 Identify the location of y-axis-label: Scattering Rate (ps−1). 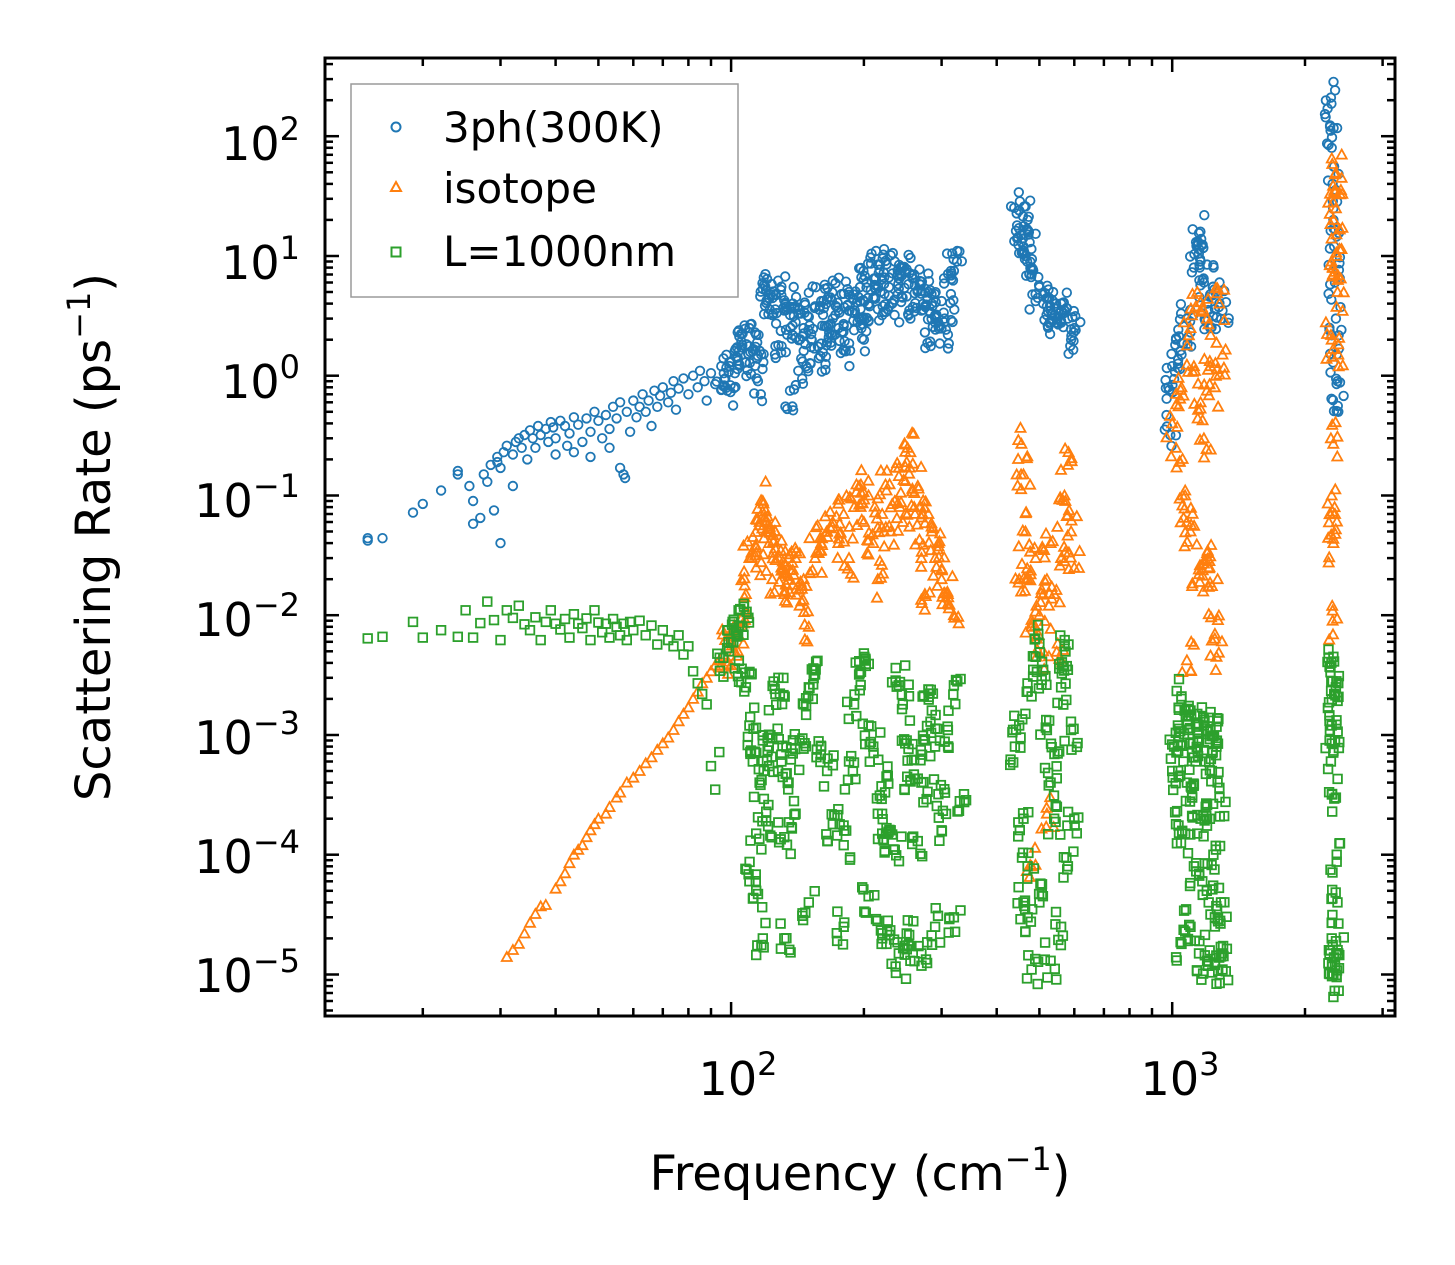
(91, 537).